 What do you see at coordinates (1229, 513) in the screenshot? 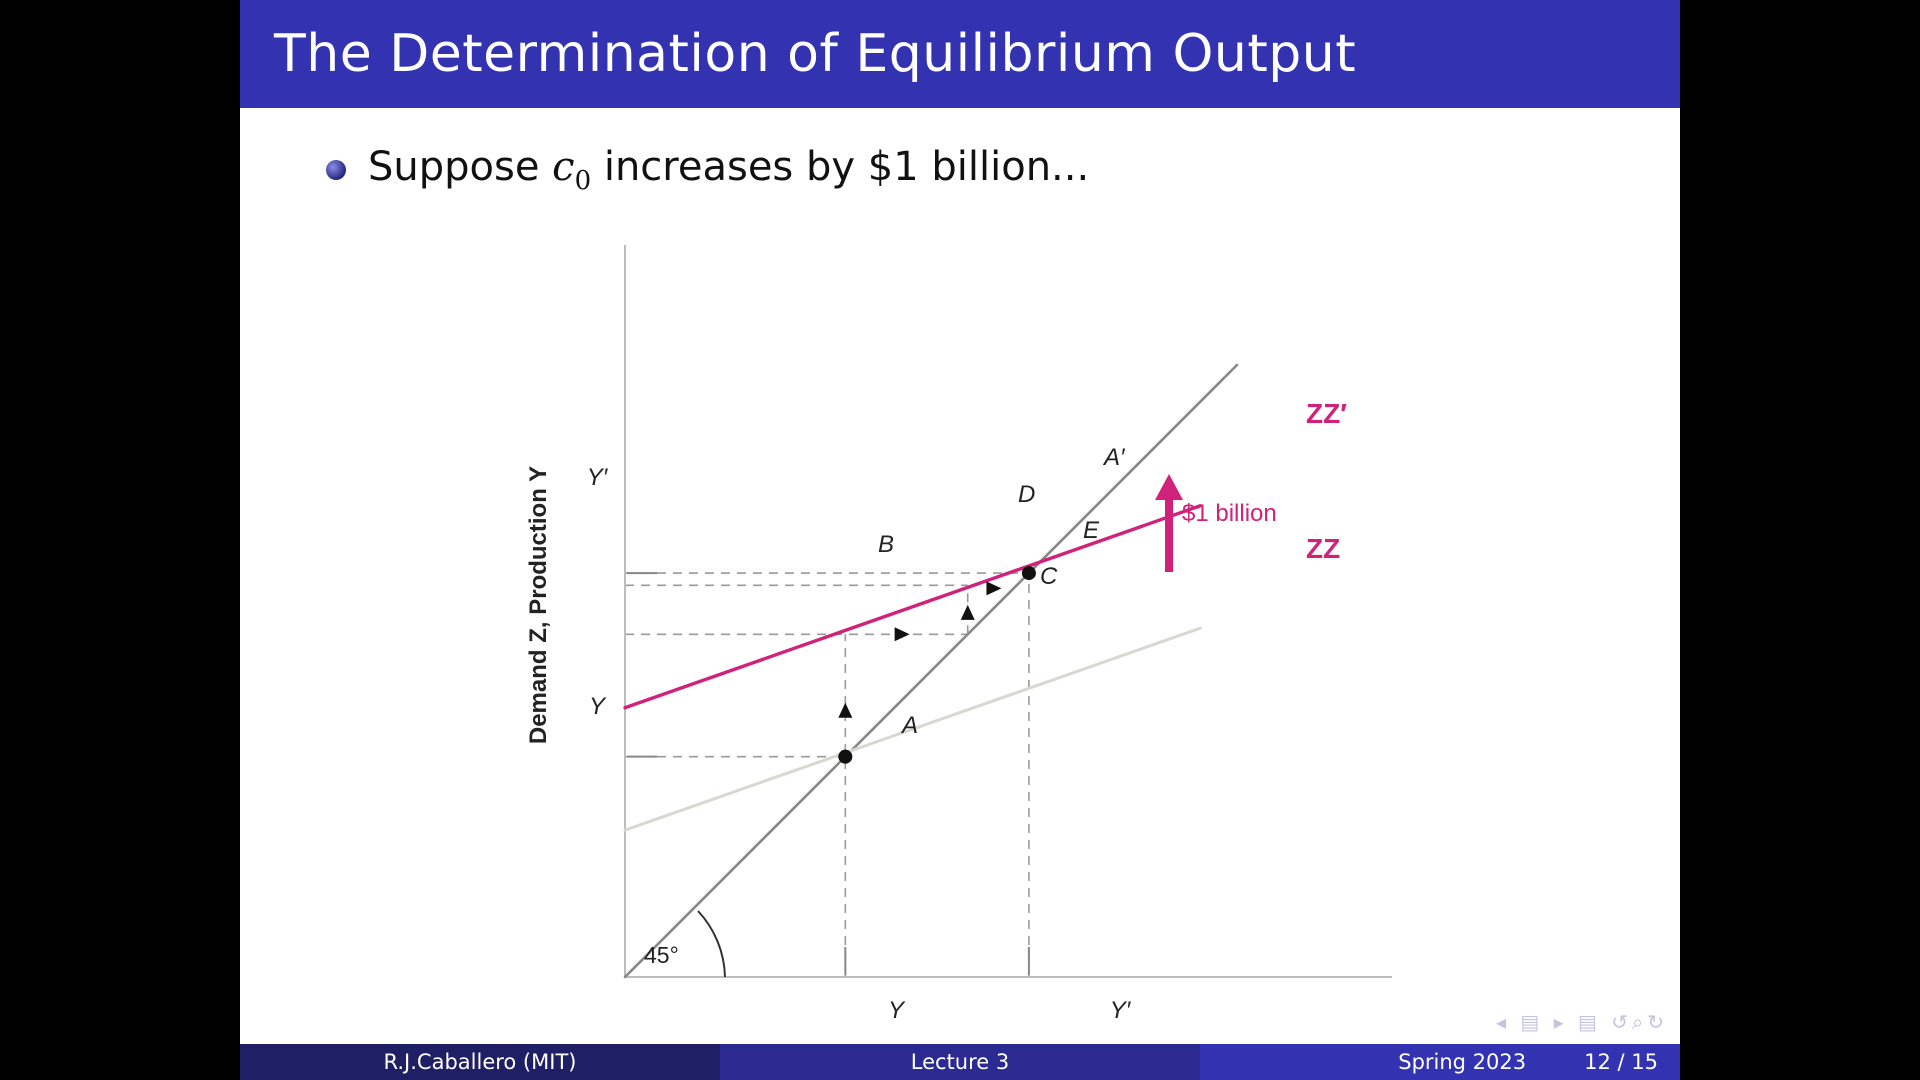
I see `shift-annotation-label: $1 billion` at bounding box center [1229, 513].